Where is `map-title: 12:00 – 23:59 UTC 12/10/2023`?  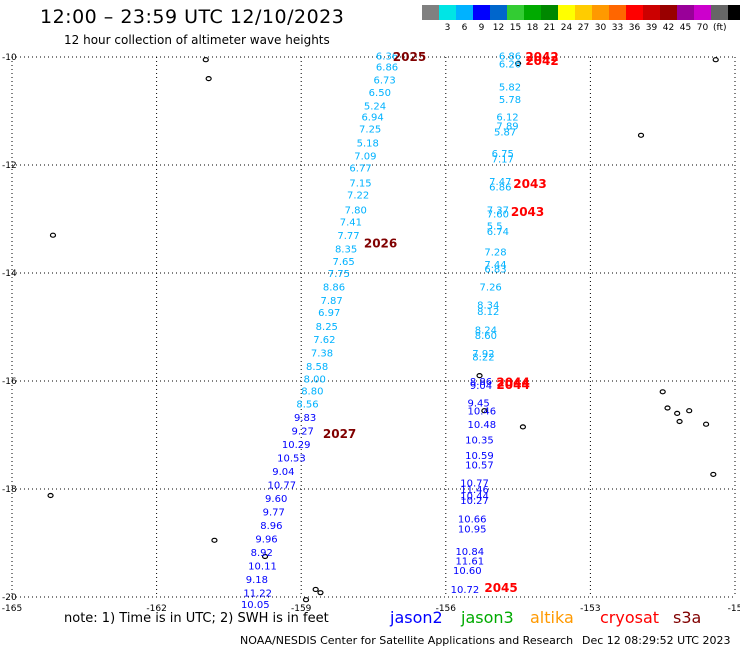
map-title: 12:00 – 23:59 UTC 12/10/2023 is located at coordinates (192, 17).